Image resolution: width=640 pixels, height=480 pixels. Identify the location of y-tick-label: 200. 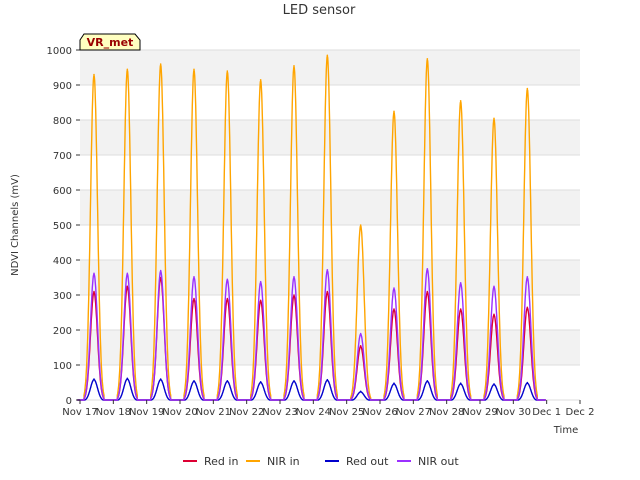
(62, 331).